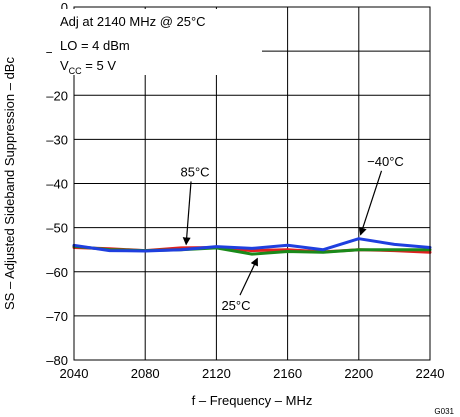  Describe the element at coordinates (195, 171) in the screenshot. I see `annotation-label: 85°C` at that location.